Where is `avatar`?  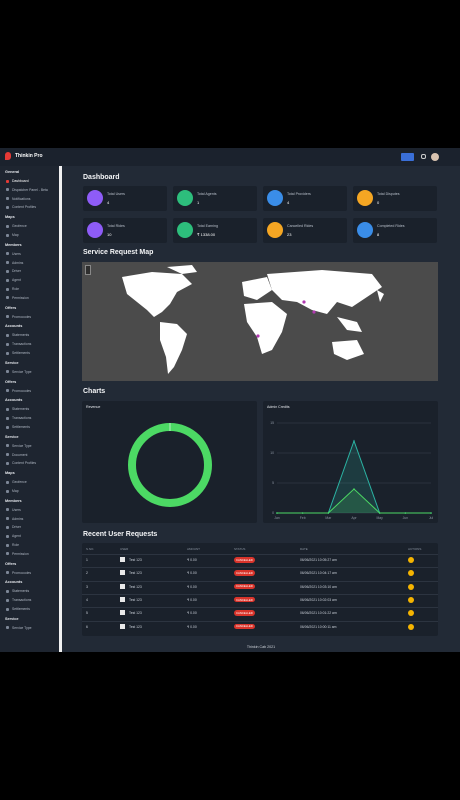 avatar is located at coordinates (435, 157).